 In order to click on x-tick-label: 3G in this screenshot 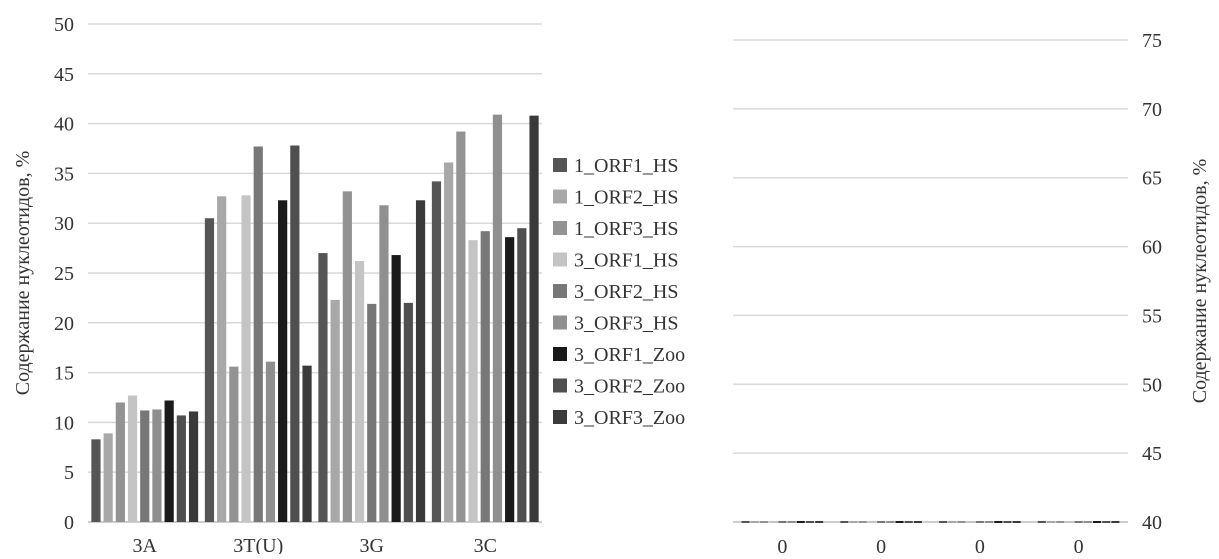, I will do `click(372, 544)`.